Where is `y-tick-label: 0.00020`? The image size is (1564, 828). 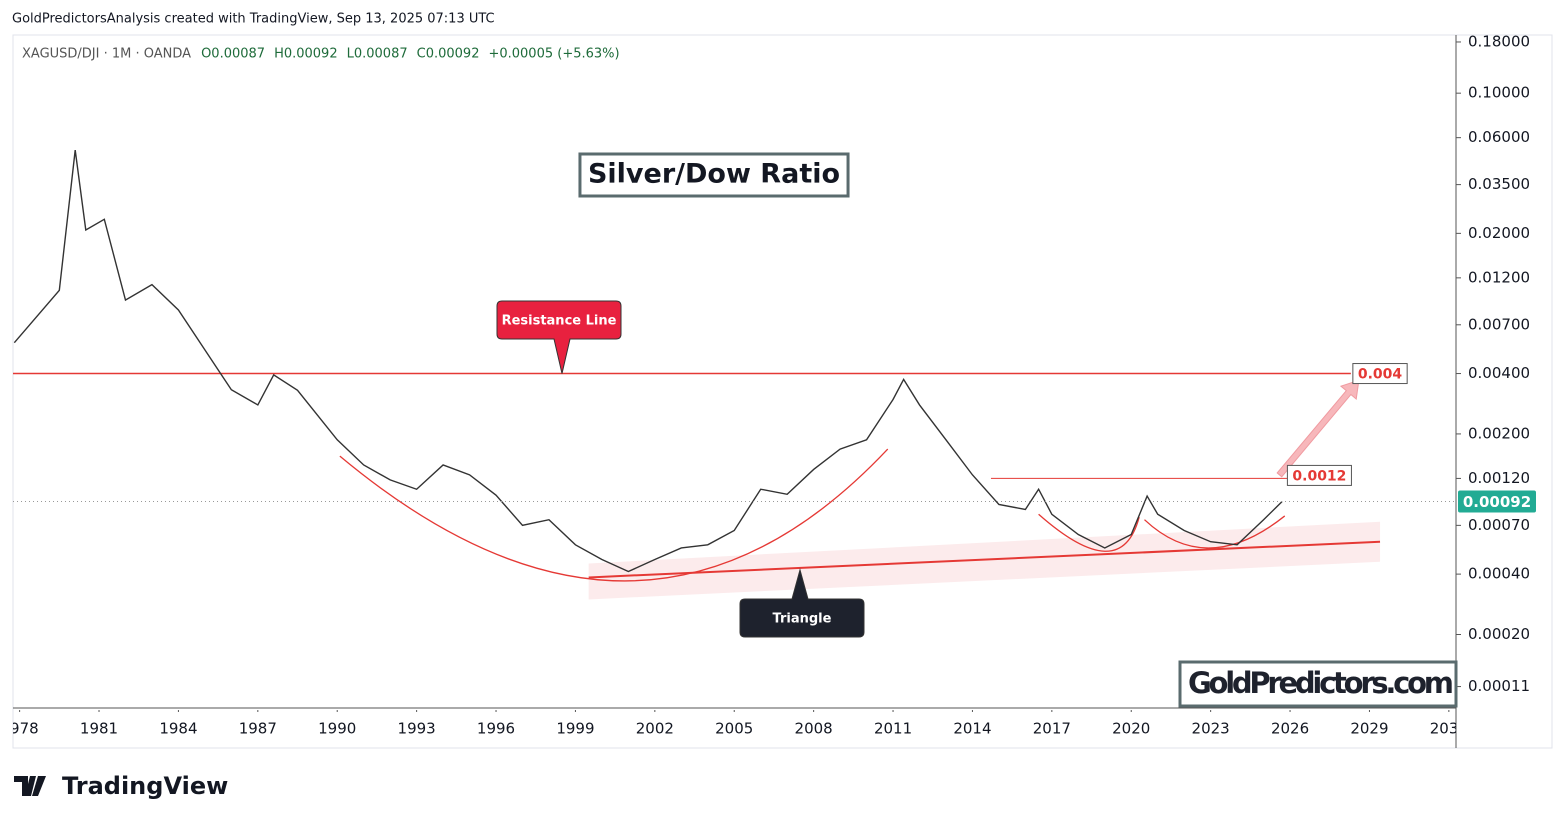 y-tick-label: 0.00020 is located at coordinates (1499, 634).